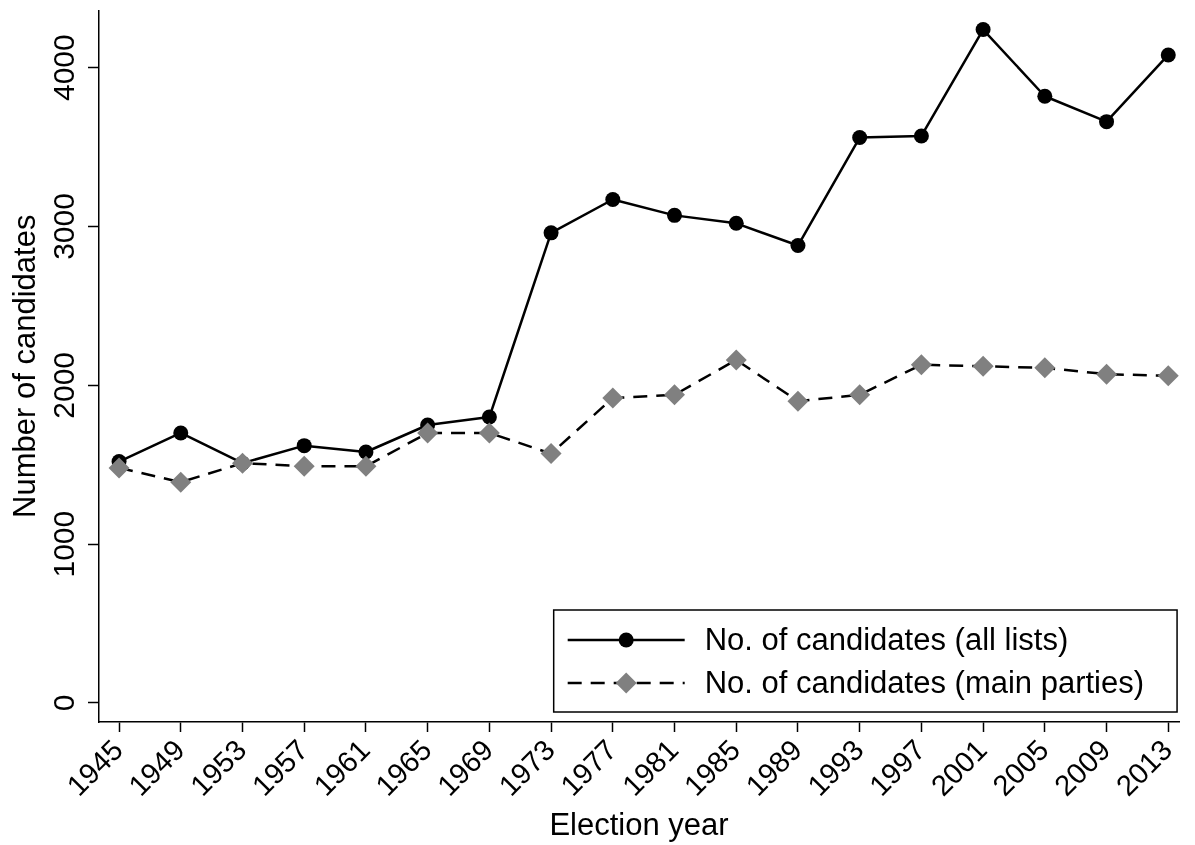 Image resolution: width=1195 pixels, height=845 pixels. Describe the element at coordinates (63, 544) in the screenshot. I see `y-tick-label: 1000` at that location.